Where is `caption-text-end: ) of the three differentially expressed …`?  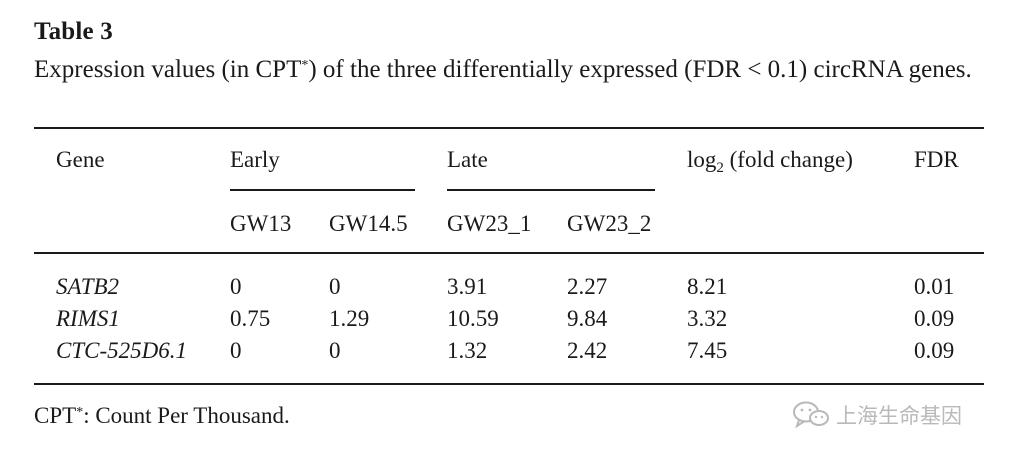
caption-text-end: ) of the three differentially expressed … is located at coordinates (640, 69).